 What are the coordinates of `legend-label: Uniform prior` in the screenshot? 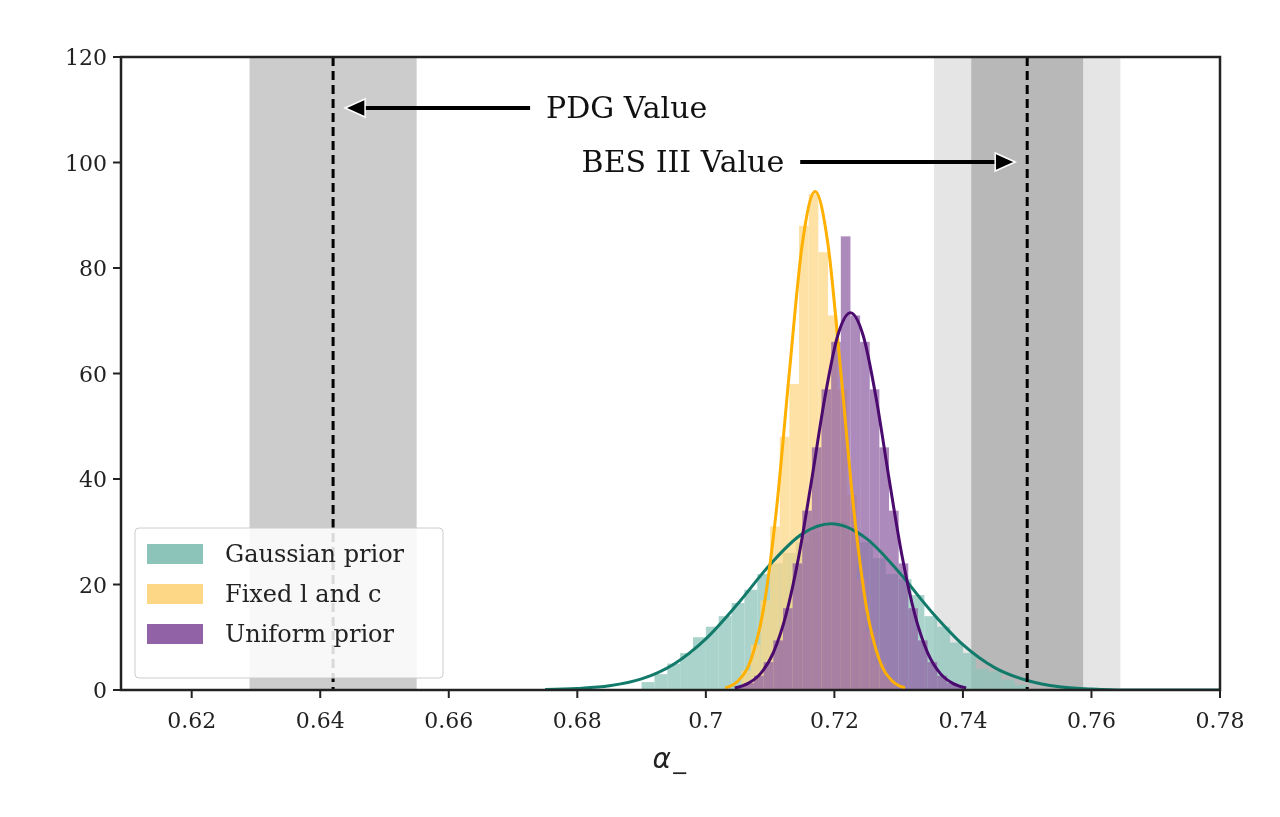 It's located at (310, 634).